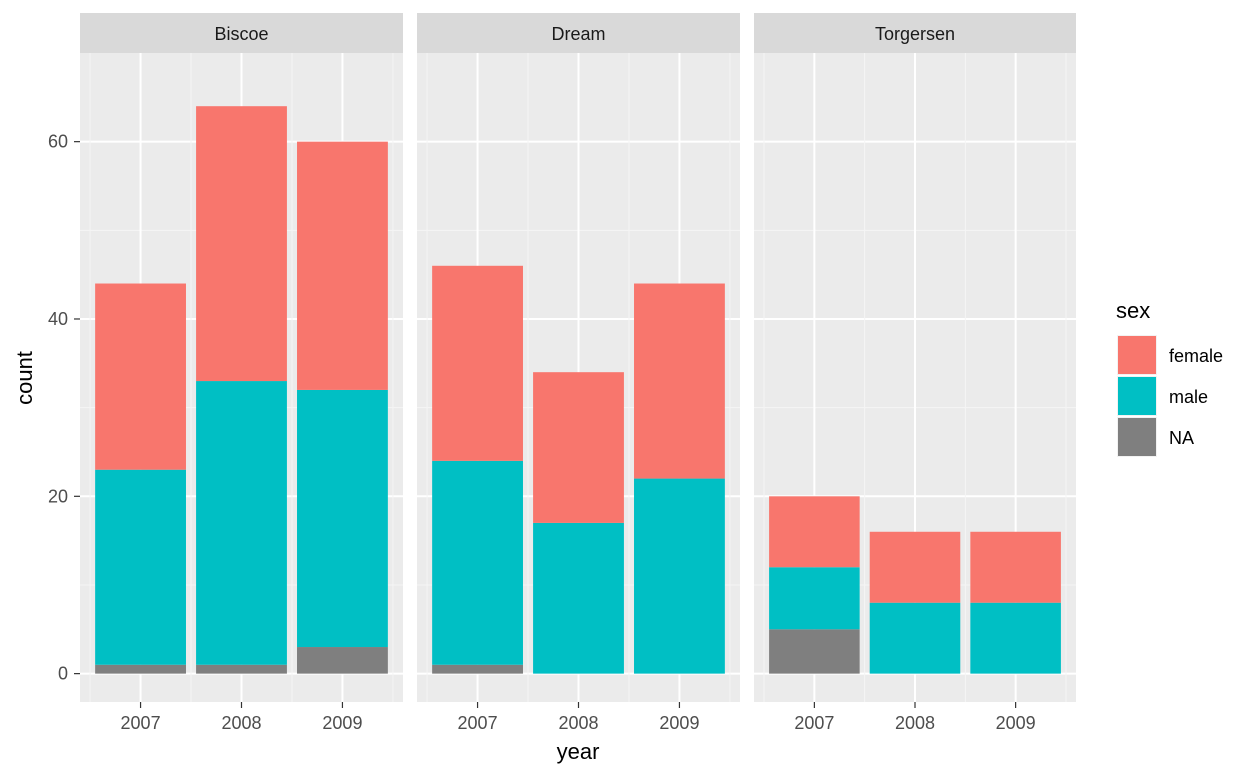 The image size is (1260, 778). I want to click on legend-swatch-male, so click(1137, 396).